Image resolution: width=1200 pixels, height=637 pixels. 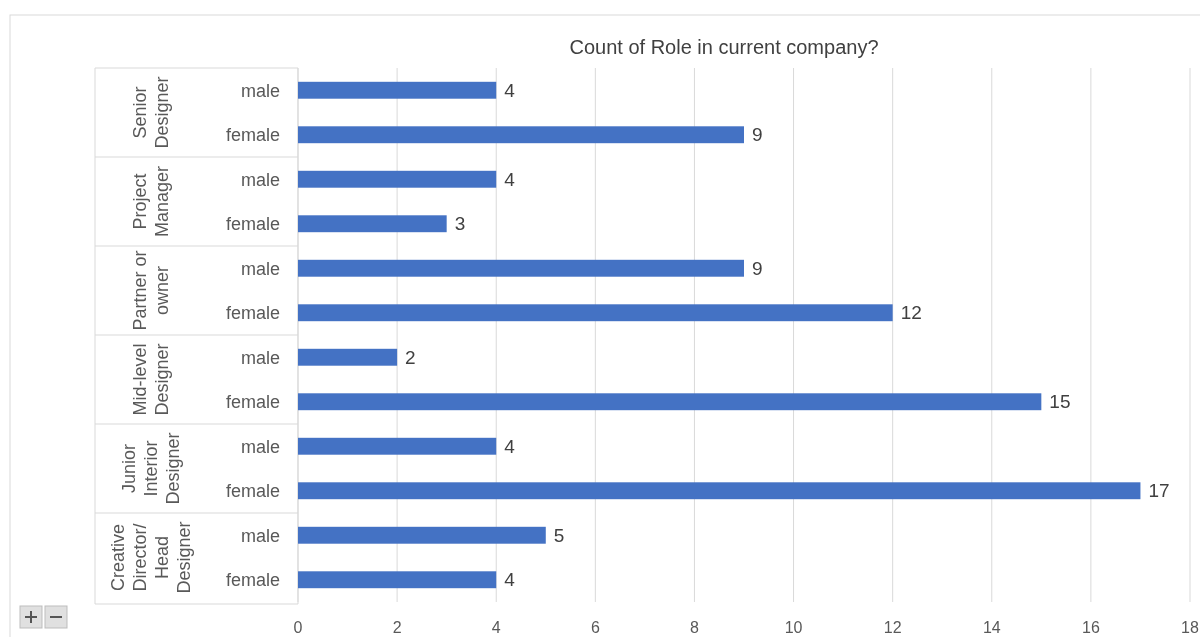 What do you see at coordinates (151, 201) in the screenshot?
I see `text: Project Manager` at bounding box center [151, 201].